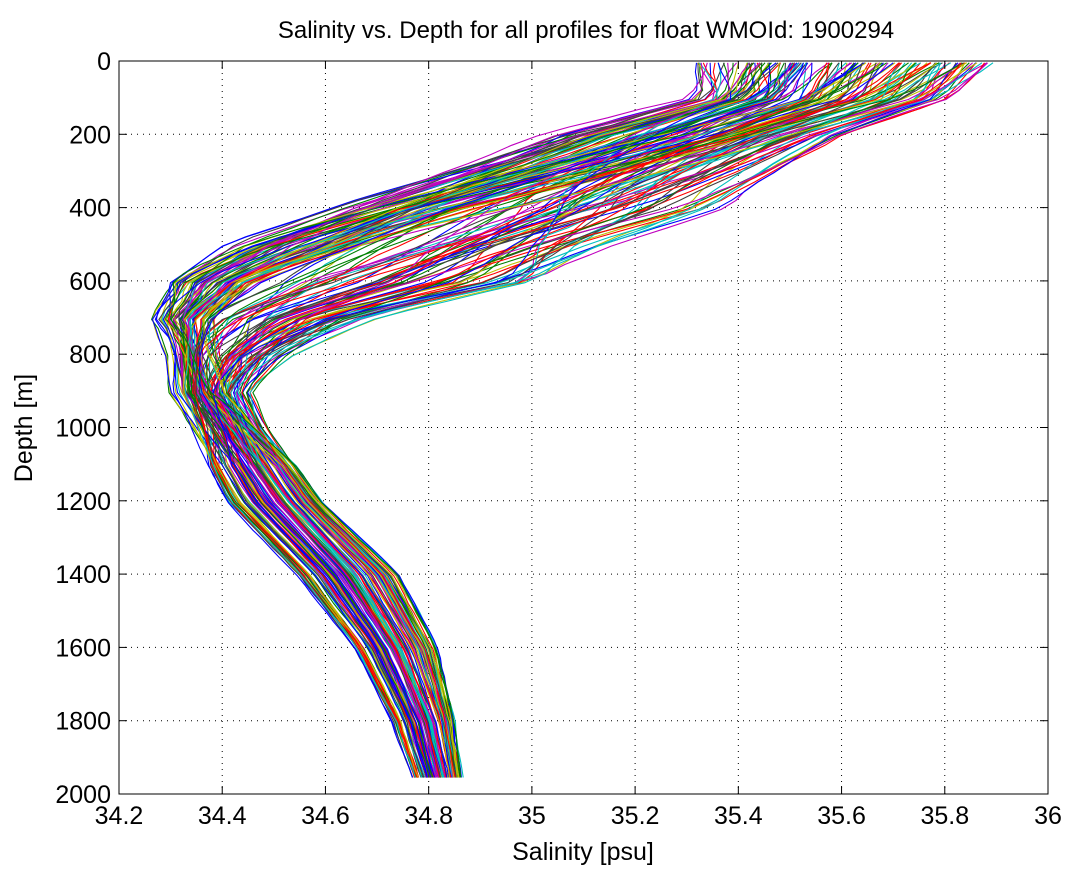 This screenshot has height=876, width=1073. What do you see at coordinates (83, 795) in the screenshot?
I see `y-tick-label: 2000` at bounding box center [83, 795].